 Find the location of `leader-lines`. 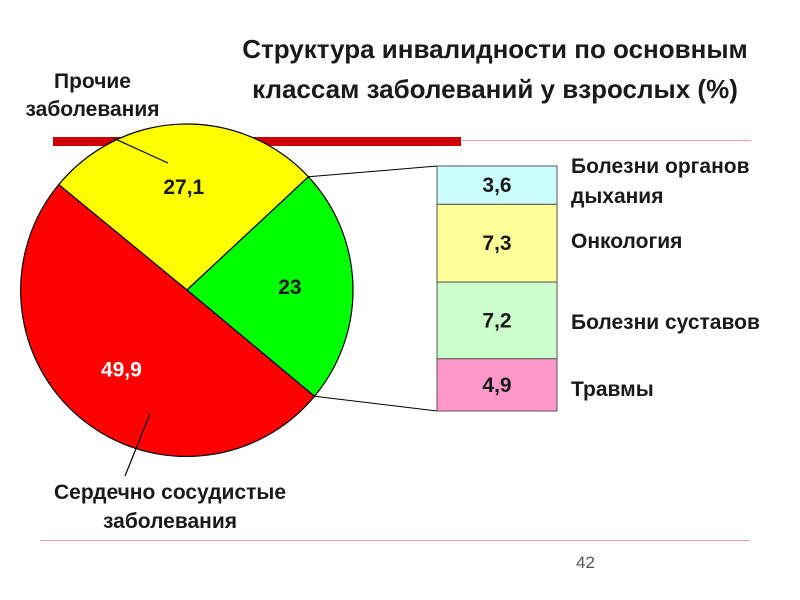

leader-lines is located at coordinates (140, 307).